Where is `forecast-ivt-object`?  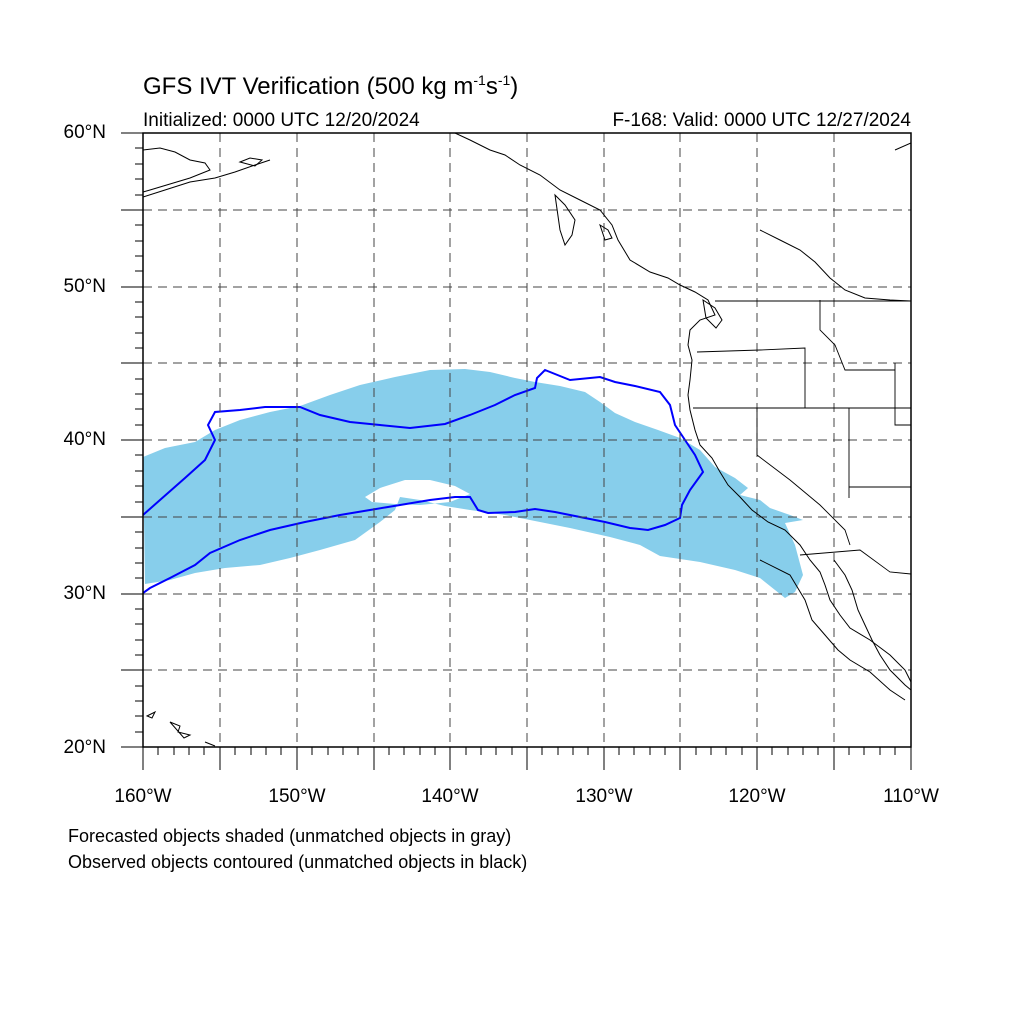 forecast-ivt-object is located at coordinates (473, 483).